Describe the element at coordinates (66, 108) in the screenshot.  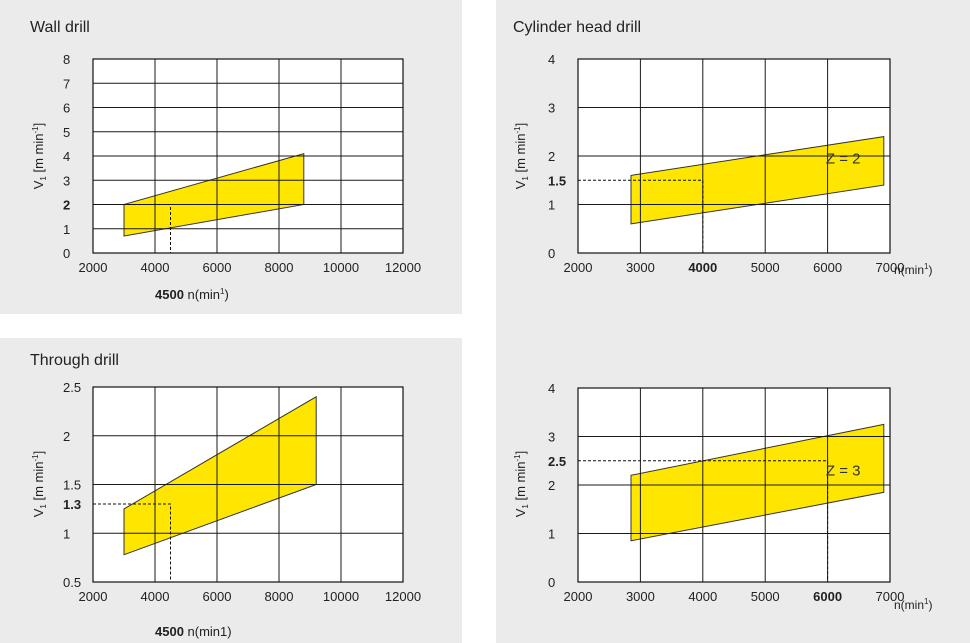
I see `y-tick-label: 6` at that location.